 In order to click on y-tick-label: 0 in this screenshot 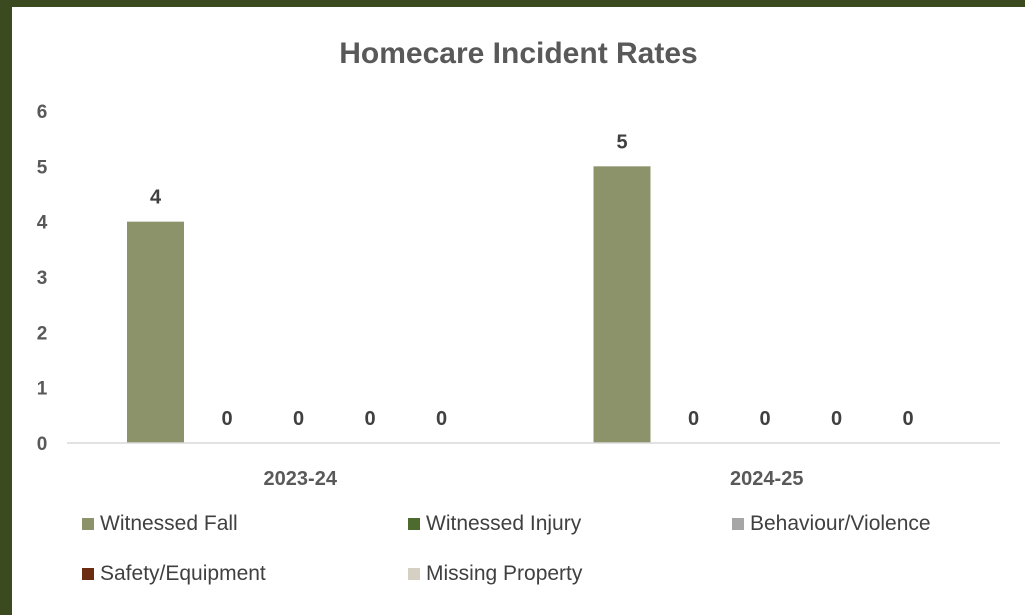, I will do `click(42, 444)`.